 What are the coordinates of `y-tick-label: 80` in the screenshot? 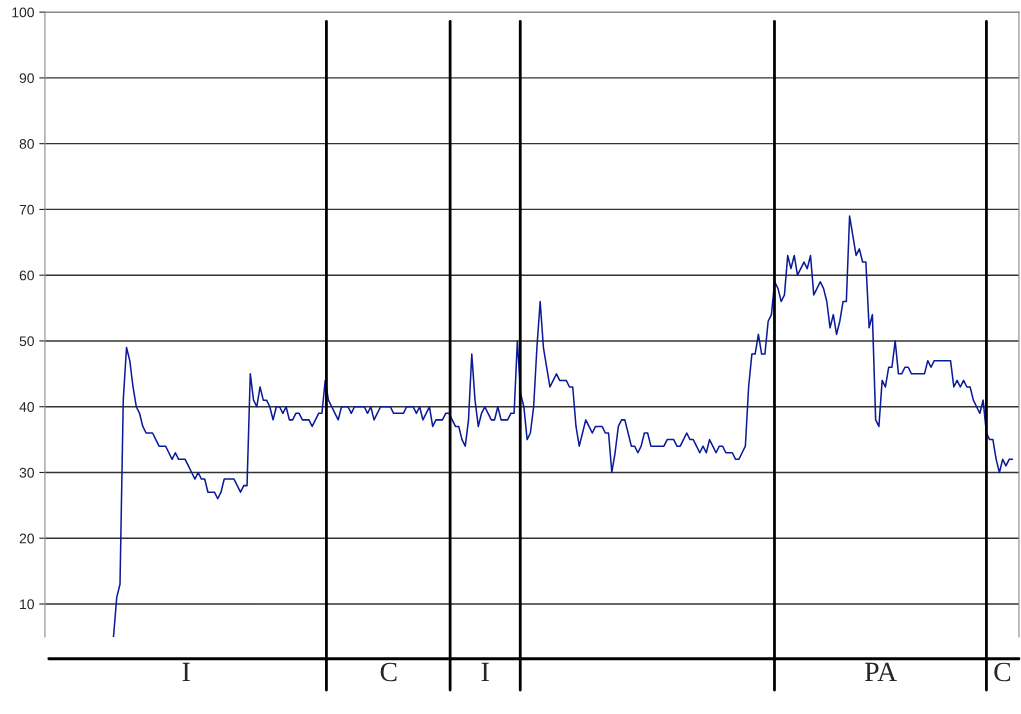 It's located at (26, 144).